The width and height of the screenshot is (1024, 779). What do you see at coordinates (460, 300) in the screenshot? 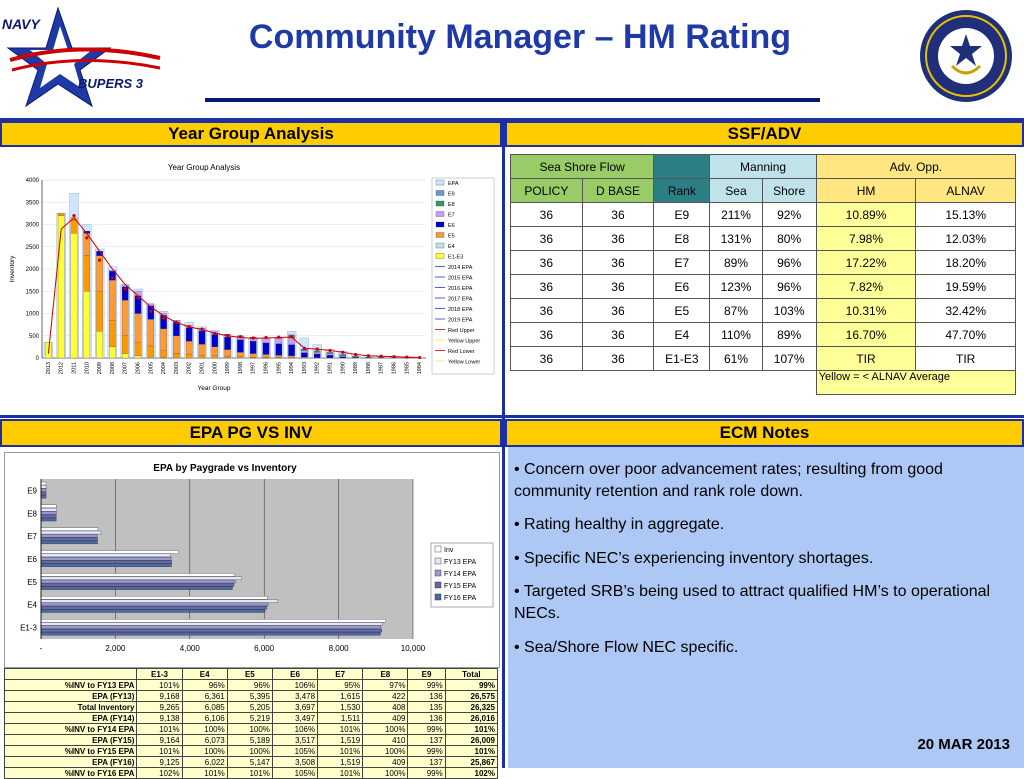
I see `yg-legend-label: 2017 EPA` at bounding box center [460, 300].